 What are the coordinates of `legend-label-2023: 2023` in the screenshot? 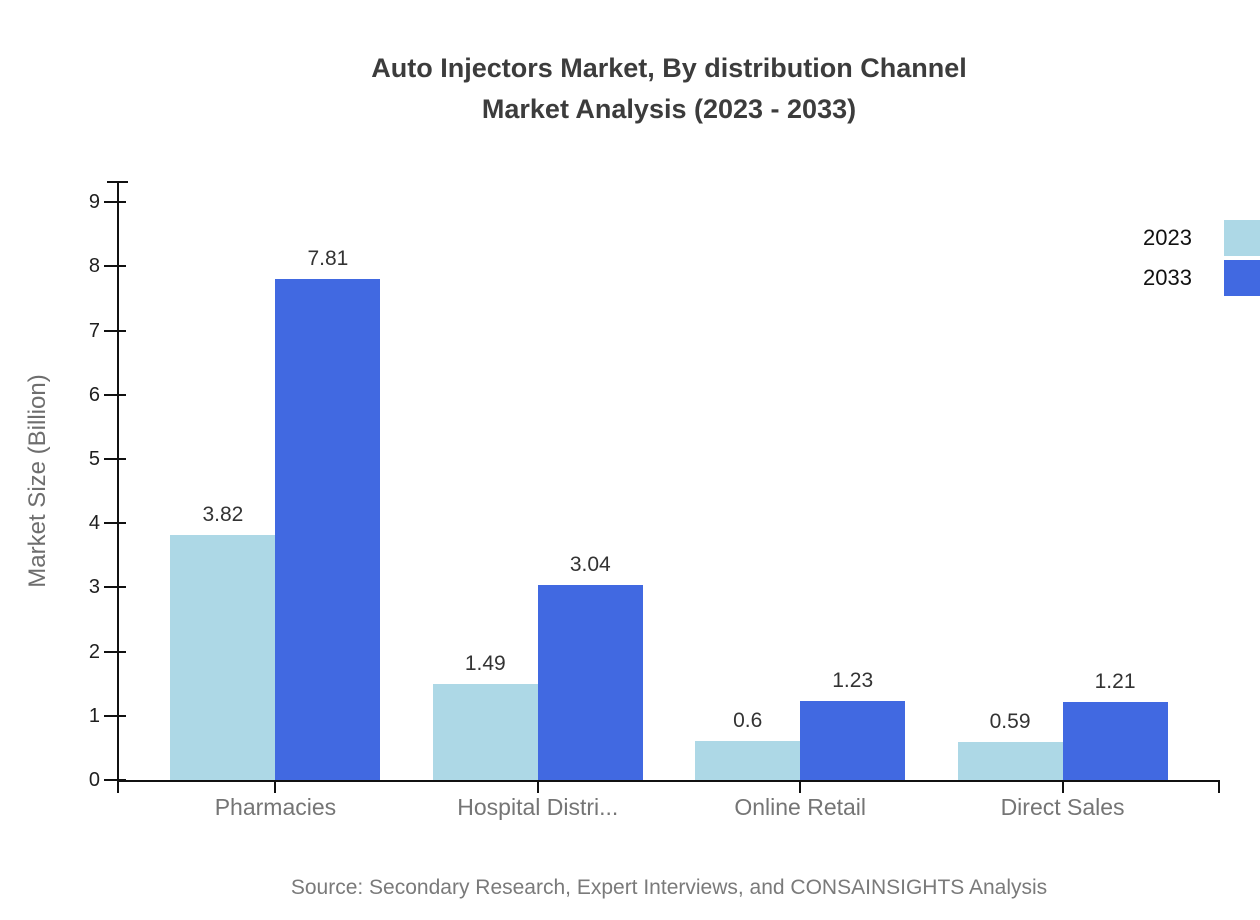 It's located at (1167, 237).